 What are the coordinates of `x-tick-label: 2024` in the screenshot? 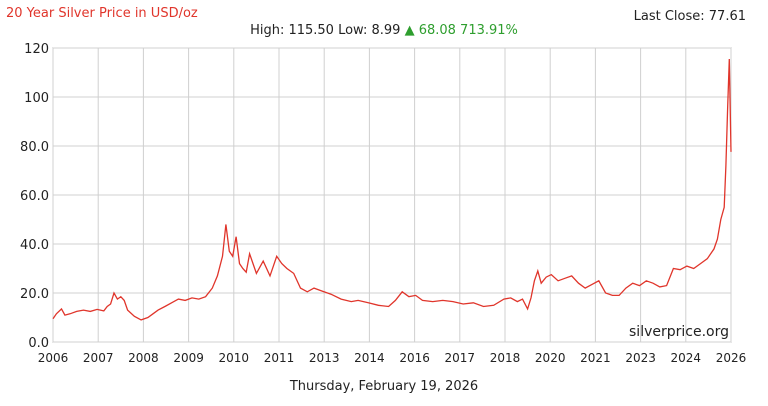 It's located at (686, 358).